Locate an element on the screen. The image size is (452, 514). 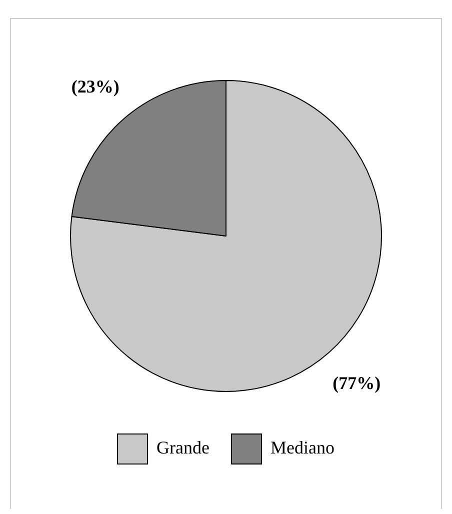
data-label: (23%) is located at coordinates (95, 86).